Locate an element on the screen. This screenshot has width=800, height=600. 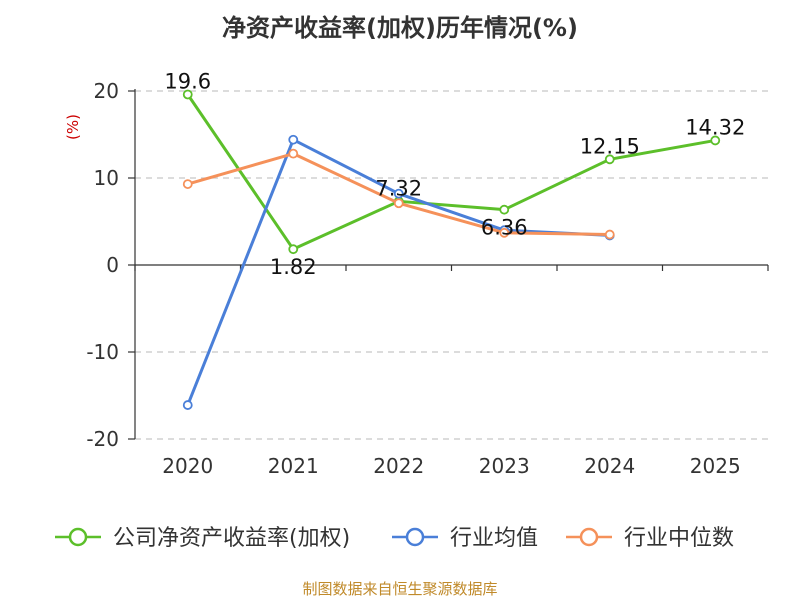
data-label: 6.36 is located at coordinates (504, 228).